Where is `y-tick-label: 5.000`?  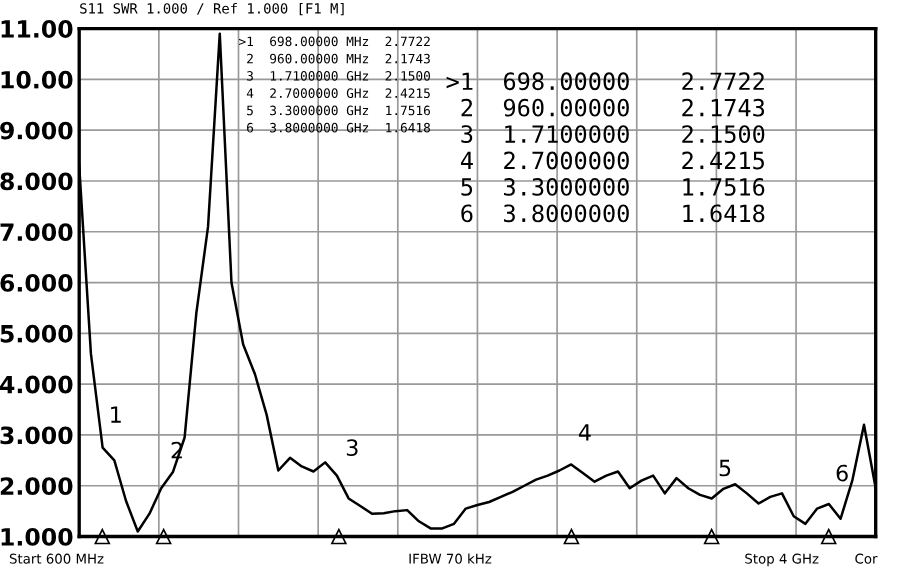 y-tick-label: 5.000 is located at coordinates (36, 333).